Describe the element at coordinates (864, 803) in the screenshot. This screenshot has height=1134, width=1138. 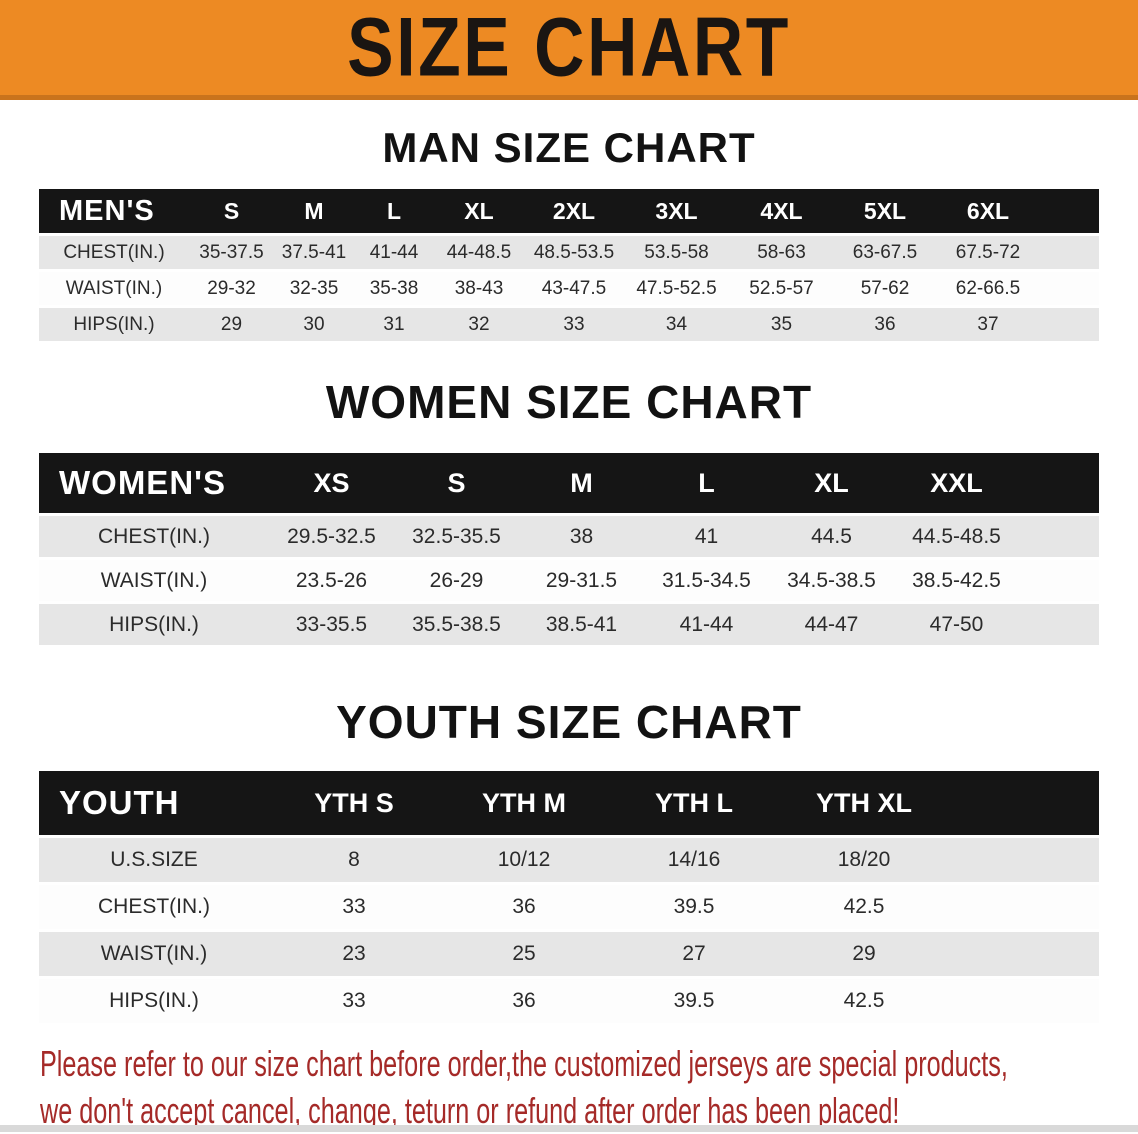
I see `size-column-header: YTH XL` at that location.